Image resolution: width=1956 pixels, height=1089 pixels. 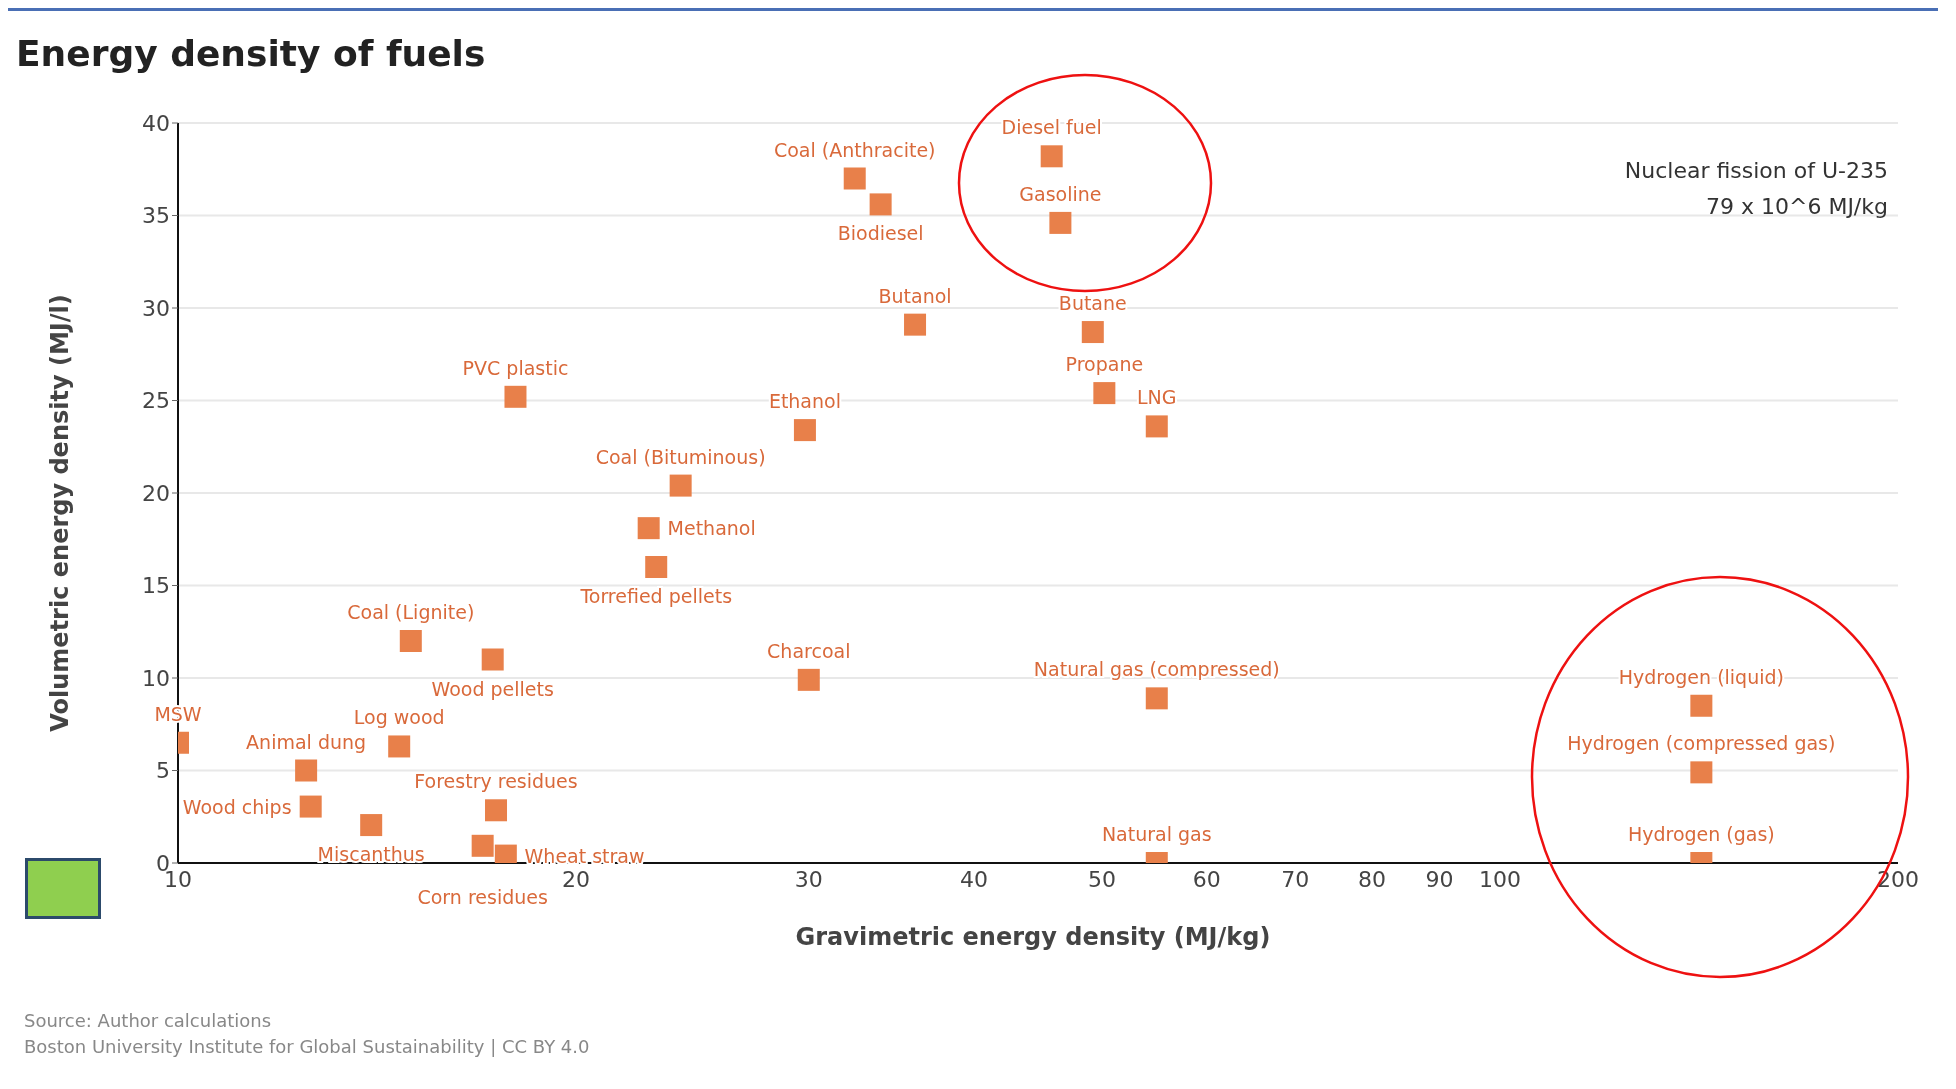 I want to click on annotation: Wheat straw, so click(x=584, y=855).